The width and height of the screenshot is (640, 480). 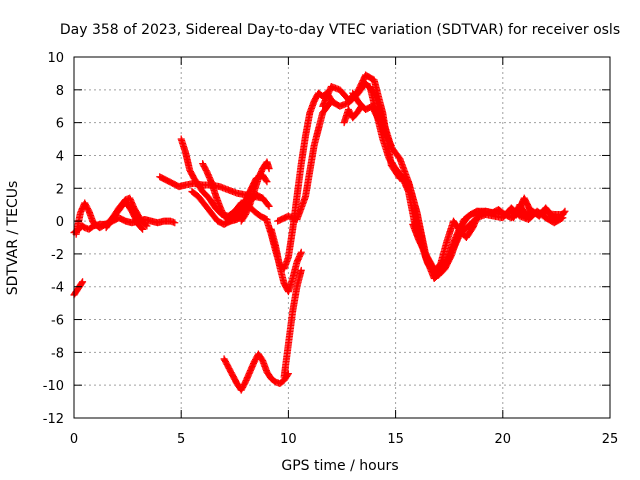 I want to click on y-tick-label: 10, so click(x=55, y=58).